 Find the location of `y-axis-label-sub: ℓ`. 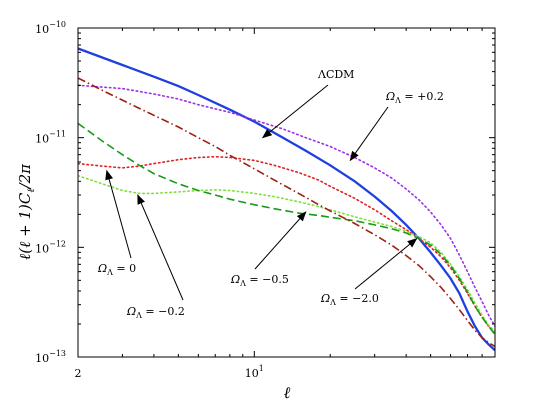

y-axis-label-sub: ℓ is located at coordinates (31, 190).